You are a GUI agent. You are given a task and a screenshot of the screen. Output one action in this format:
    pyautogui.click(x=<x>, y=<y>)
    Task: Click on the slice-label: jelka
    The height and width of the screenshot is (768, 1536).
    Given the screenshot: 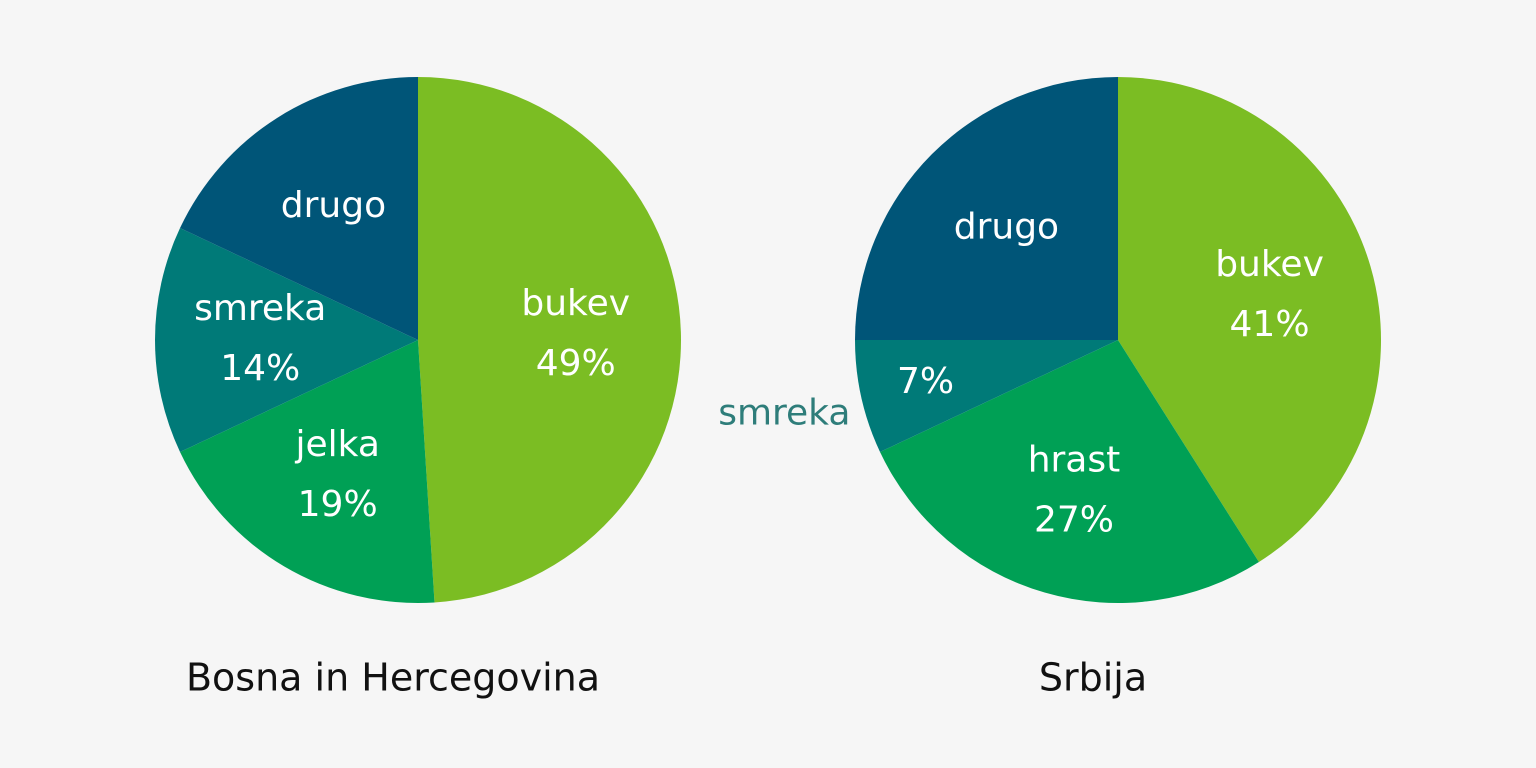 What is the action you would take?
    pyautogui.click(x=336, y=444)
    